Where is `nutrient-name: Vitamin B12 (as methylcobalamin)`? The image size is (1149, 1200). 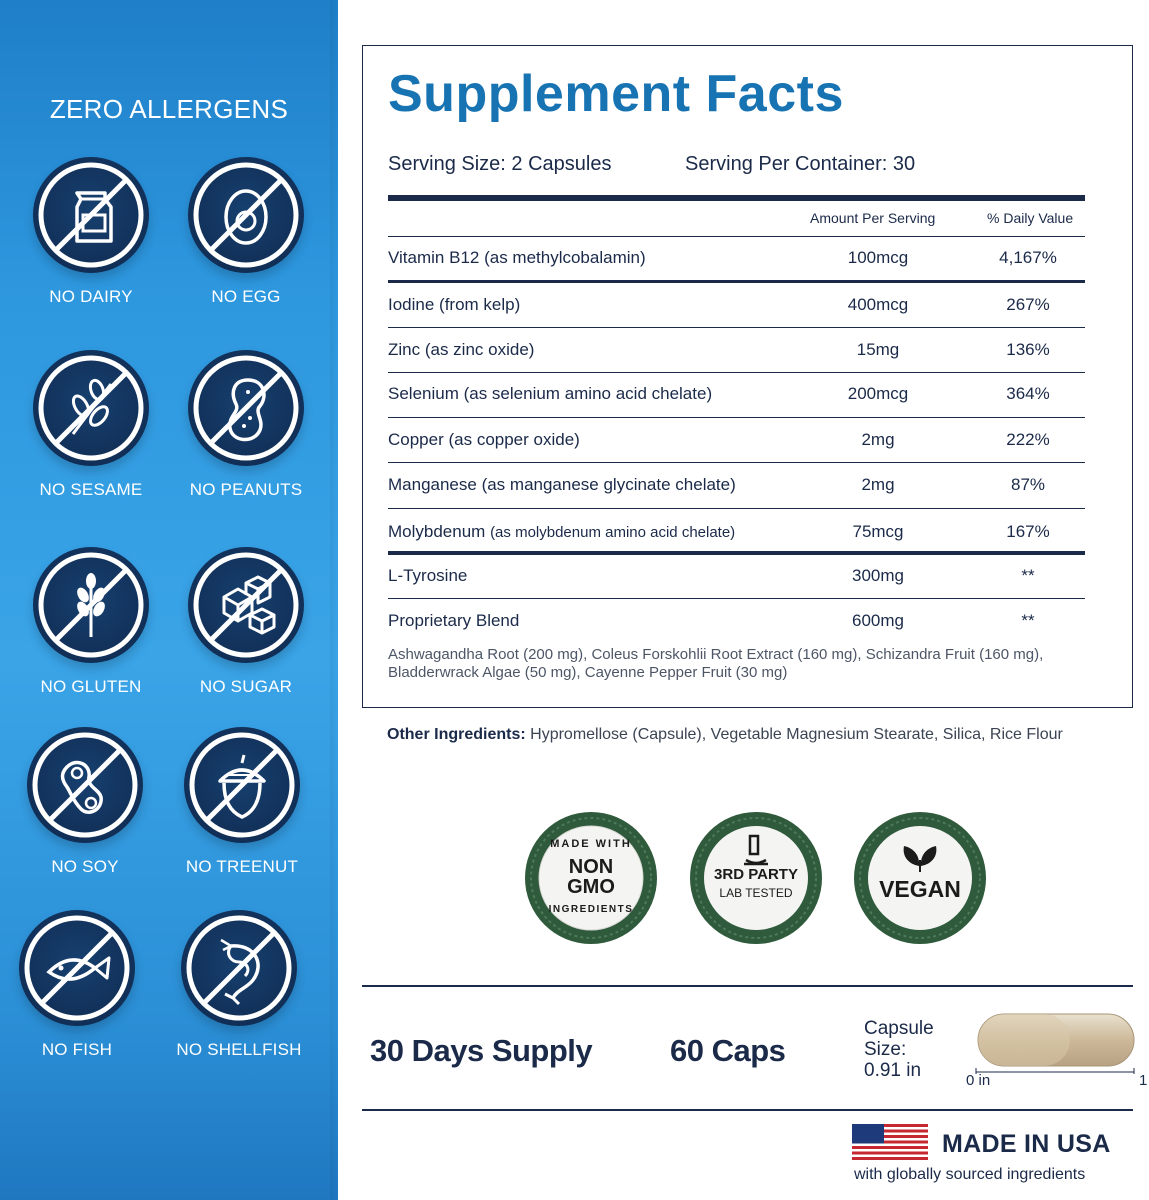 nutrient-name: Vitamin B12 (as methylcobalamin) is located at coordinates (517, 257).